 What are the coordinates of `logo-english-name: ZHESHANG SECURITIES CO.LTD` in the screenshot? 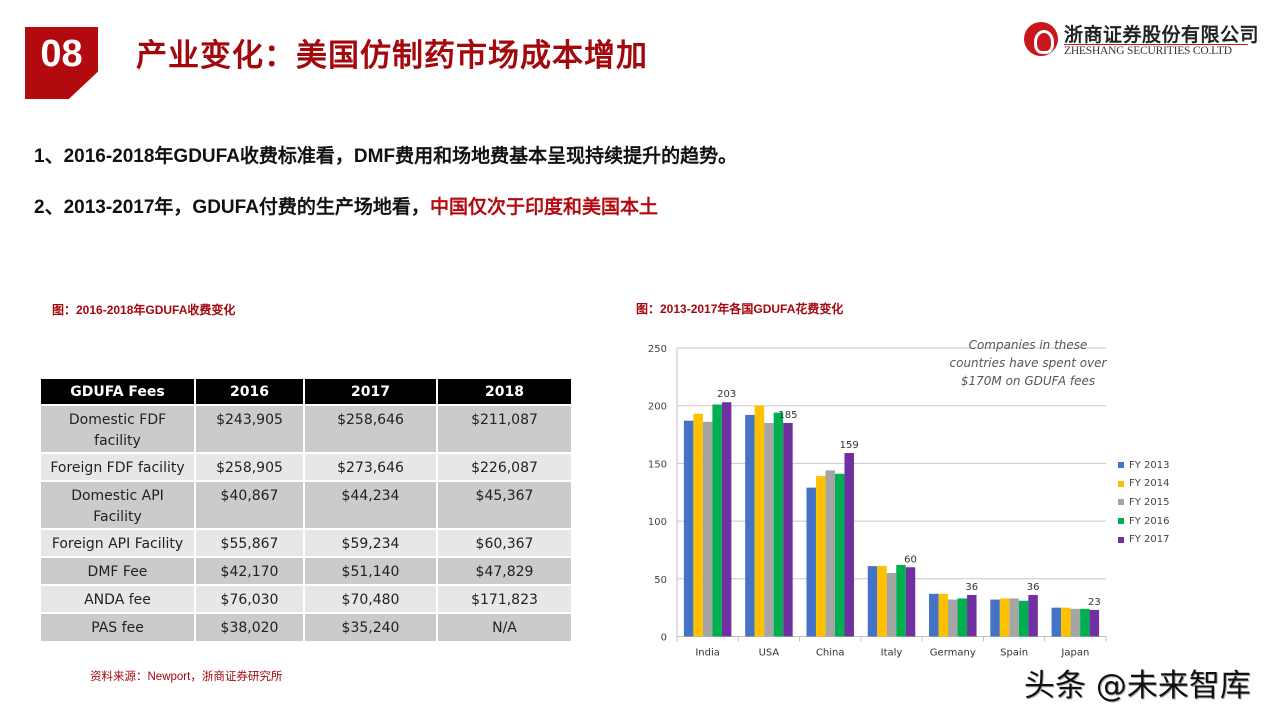 It's located at (1148, 51).